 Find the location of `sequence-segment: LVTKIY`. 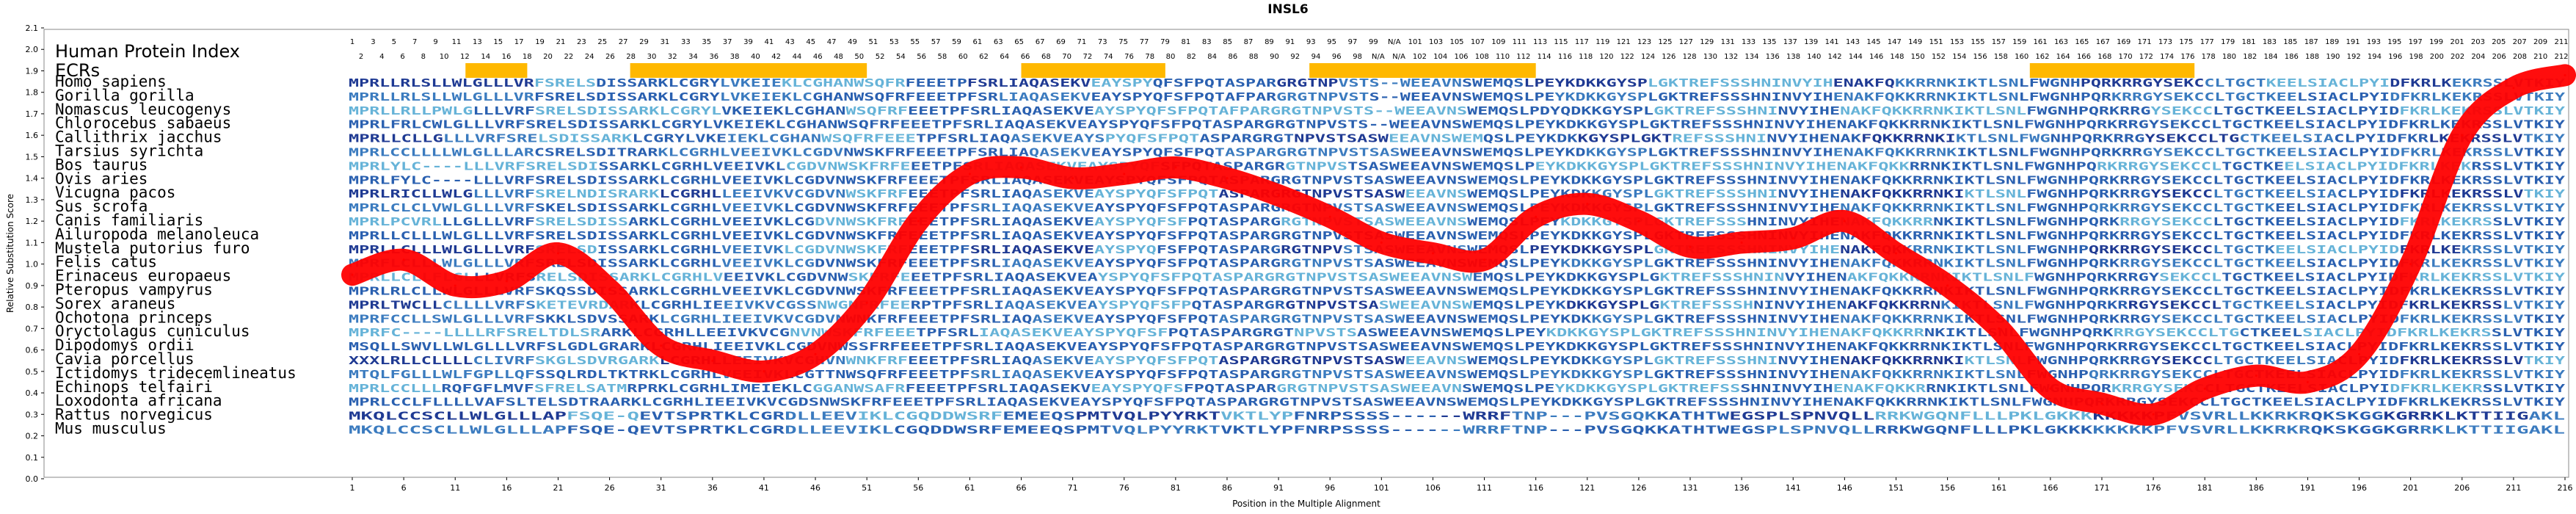

sequence-segment: LVTKIY is located at coordinates (2534, 346).